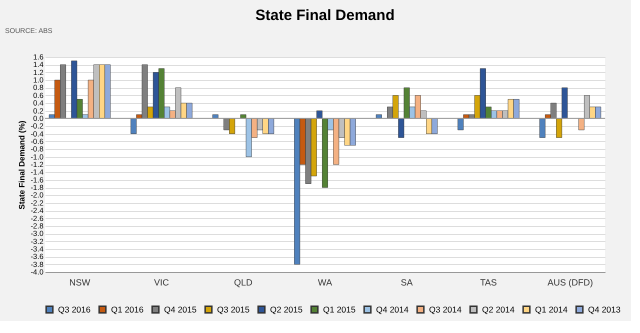  I want to click on x-tick-label: SA, so click(406, 283).